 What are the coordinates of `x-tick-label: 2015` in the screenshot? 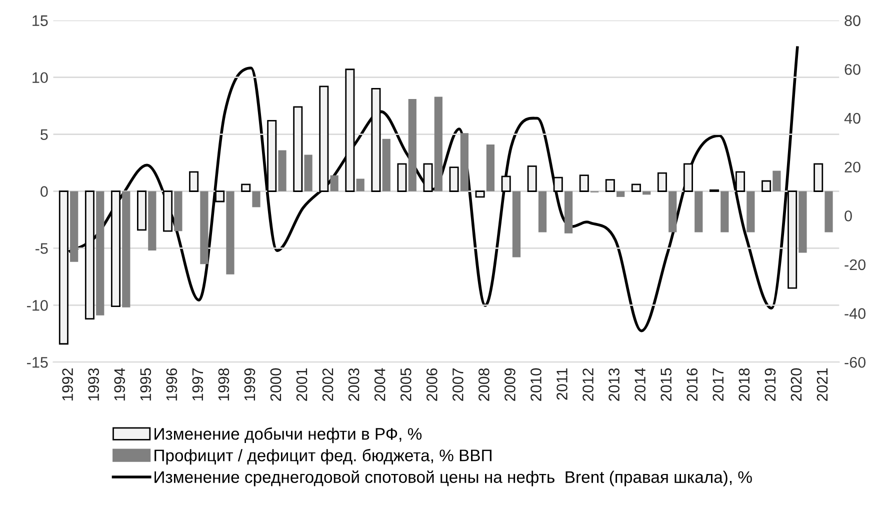 It's located at (666, 384).